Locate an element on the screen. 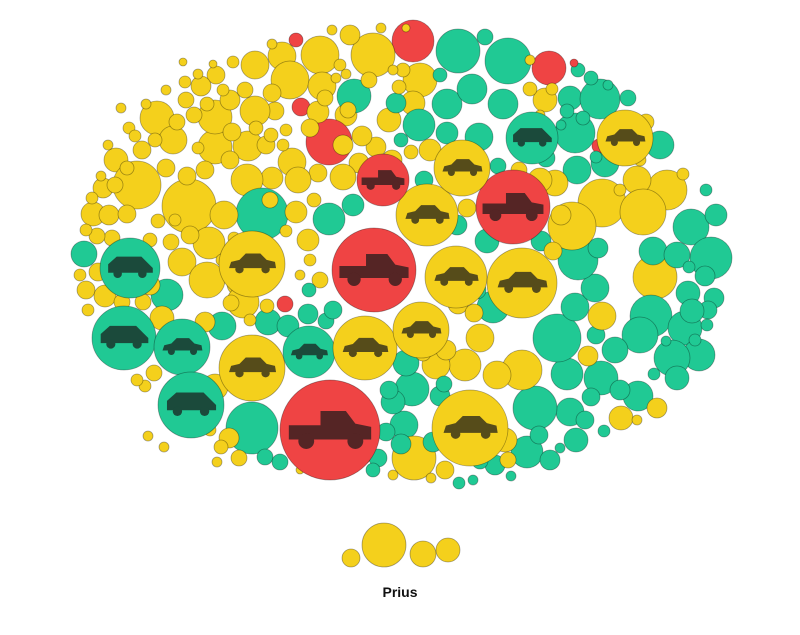 The width and height of the screenshot is (800, 635). prius-bubble-group is located at coordinates (401, 545).